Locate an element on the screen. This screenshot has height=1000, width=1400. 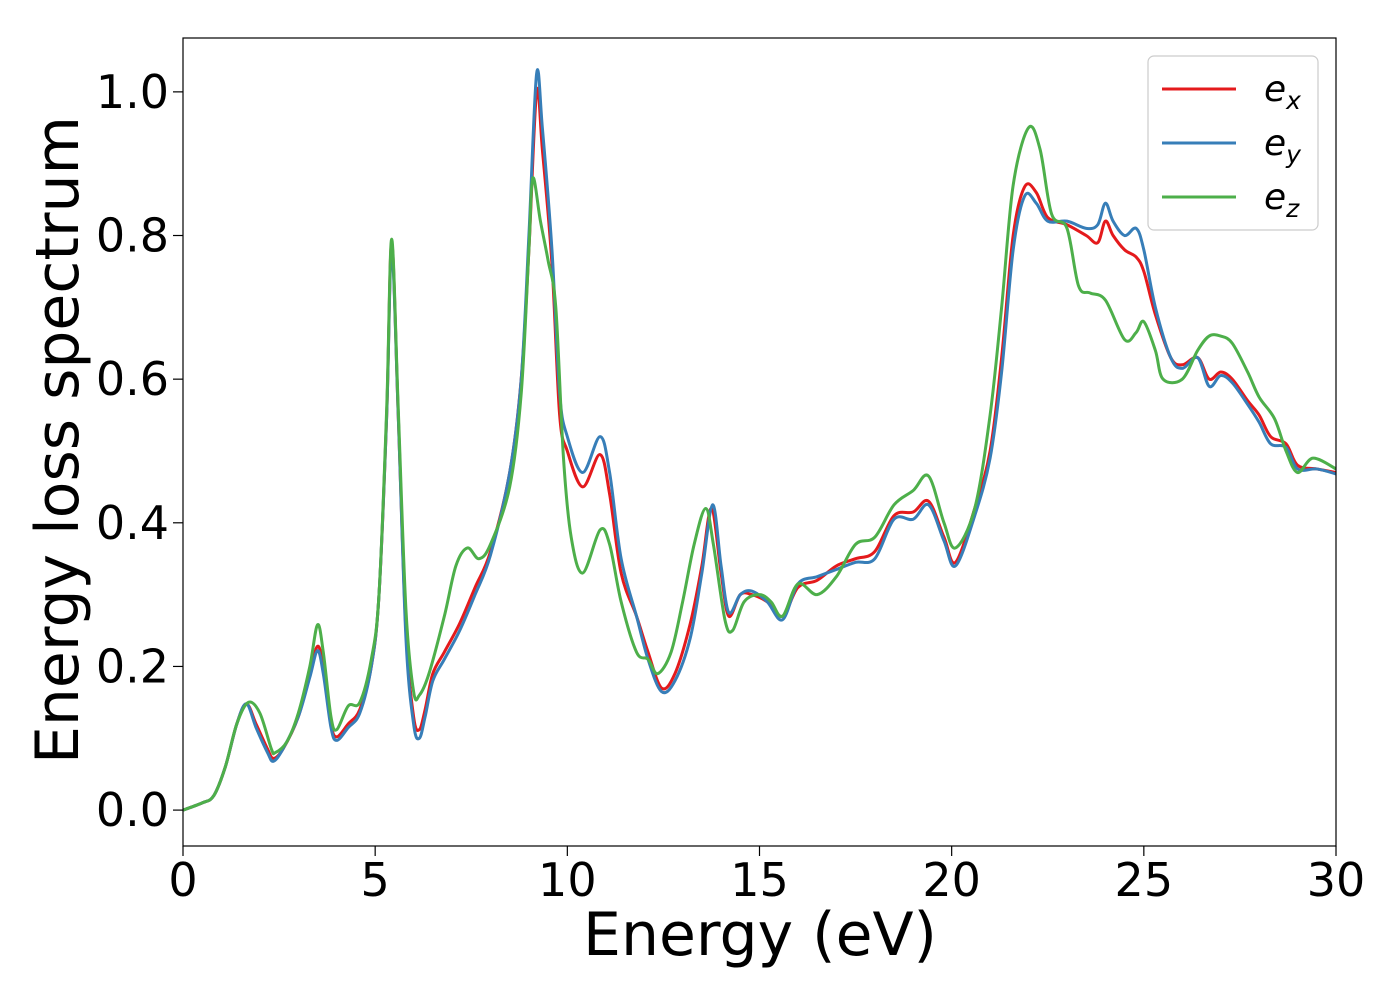
legend-label-e-z: ez is located at coordinates (1282, 200).